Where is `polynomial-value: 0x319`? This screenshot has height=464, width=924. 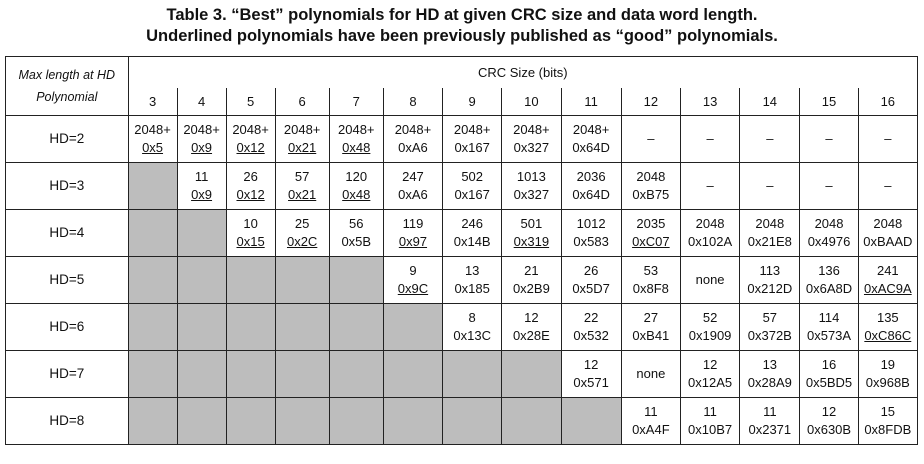 polynomial-value: 0x319 is located at coordinates (531, 241).